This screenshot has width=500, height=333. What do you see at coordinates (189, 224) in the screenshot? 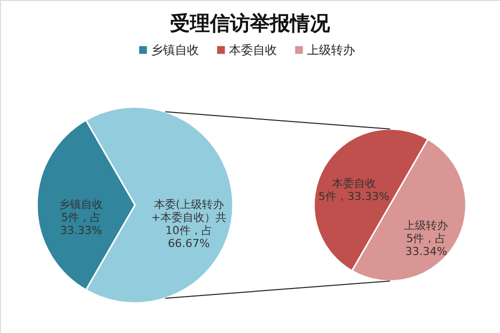
I see `data-label: 本委(上级转办 +本委自收）共 10件，占 66.67%` at bounding box center [189, 224].